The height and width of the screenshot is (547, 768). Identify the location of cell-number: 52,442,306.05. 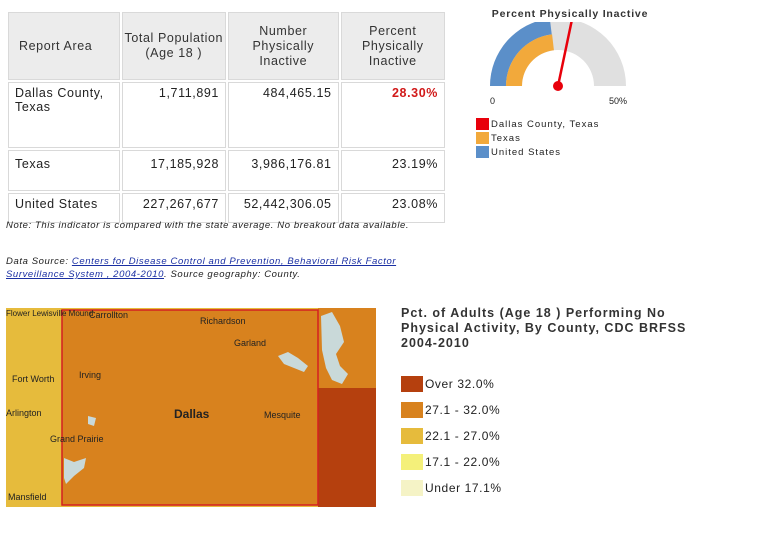
(283, 208).